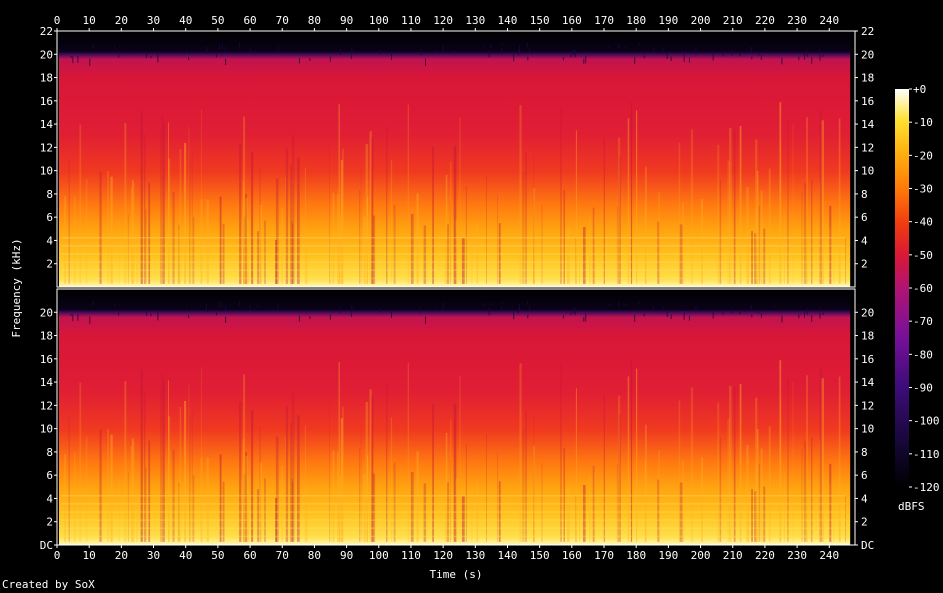  Describe the element at coordinates (668, 555) in the screenshot. I see `x-tick-label: 190` at that location.